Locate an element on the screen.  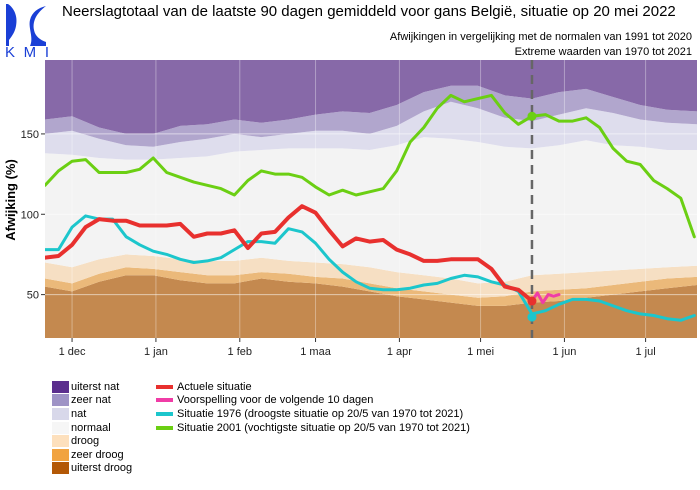
y-axis-label: Afwijking (%) is located at coordinates (10, 200).